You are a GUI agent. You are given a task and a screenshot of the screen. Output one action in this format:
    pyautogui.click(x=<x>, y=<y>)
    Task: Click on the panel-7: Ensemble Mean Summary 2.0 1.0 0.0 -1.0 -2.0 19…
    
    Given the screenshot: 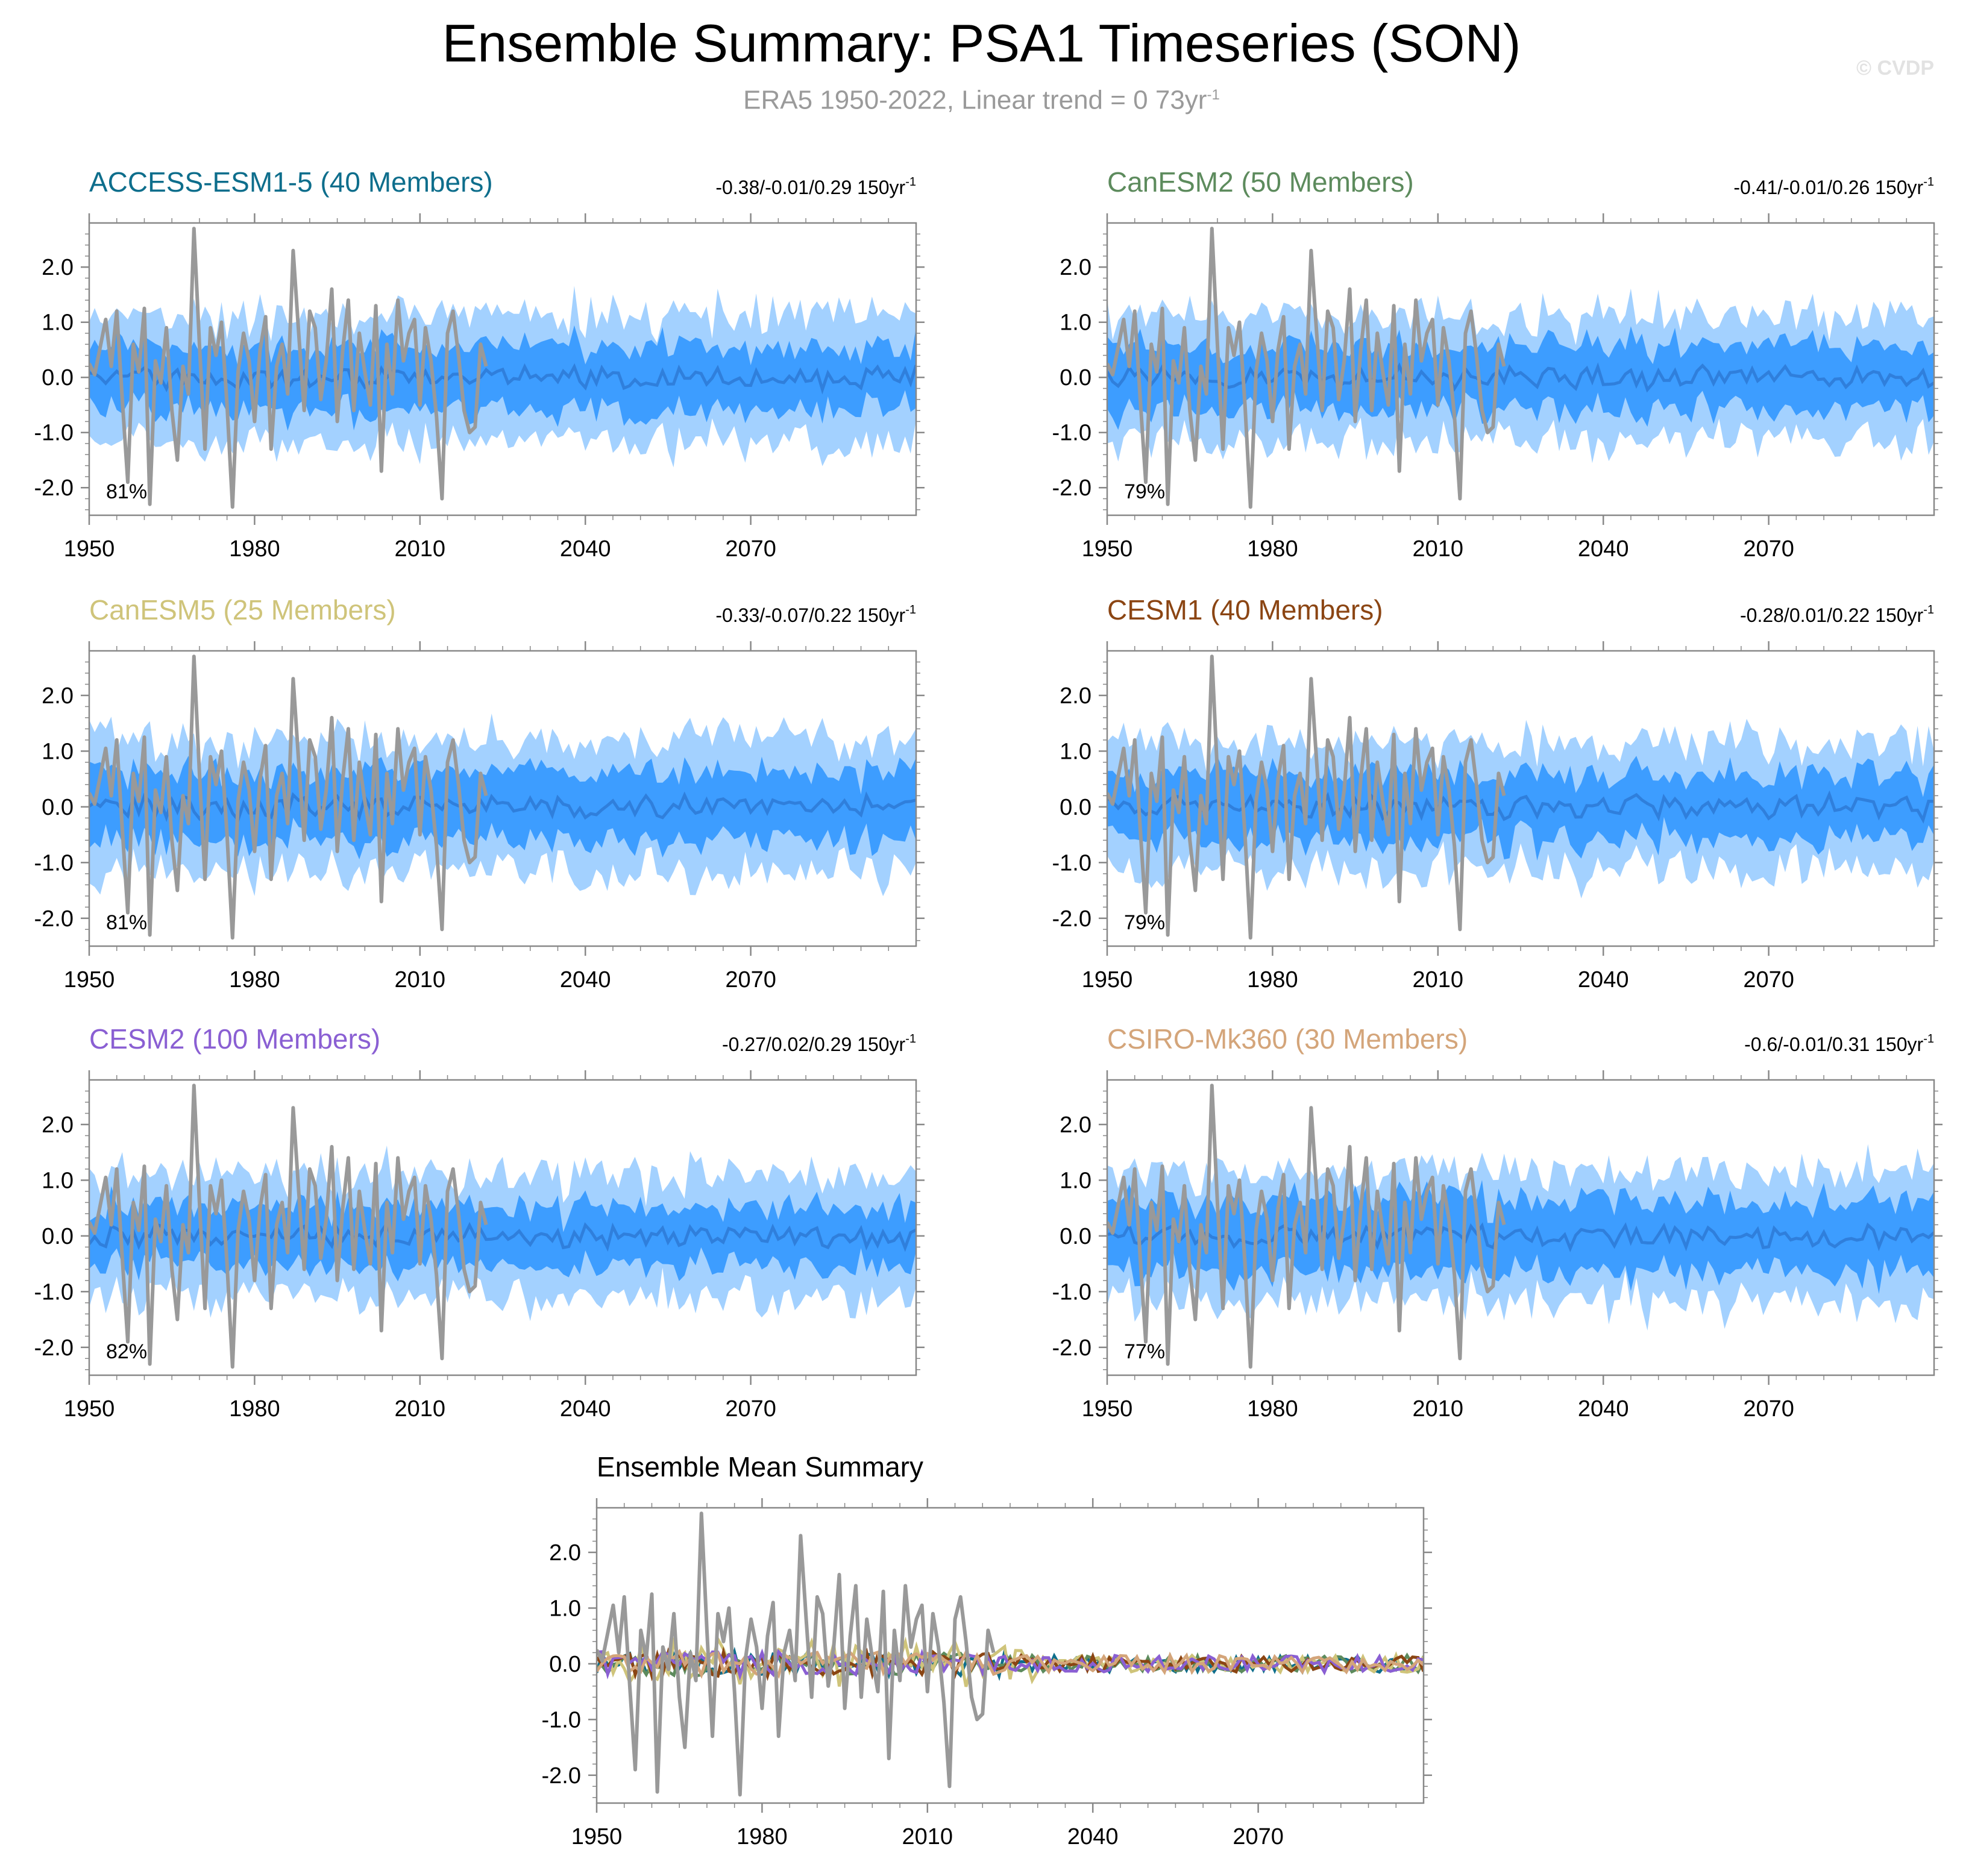 What is the action you would take?
    pyautogui.click(x=987, y=1650)
    